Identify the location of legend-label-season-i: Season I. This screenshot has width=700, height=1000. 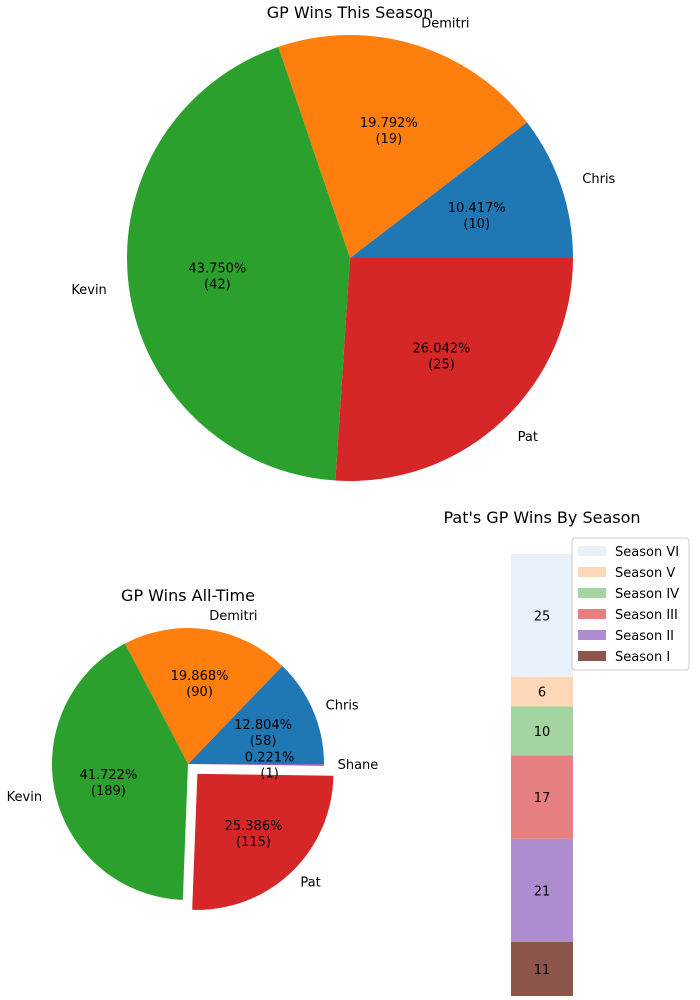
(642, 657).